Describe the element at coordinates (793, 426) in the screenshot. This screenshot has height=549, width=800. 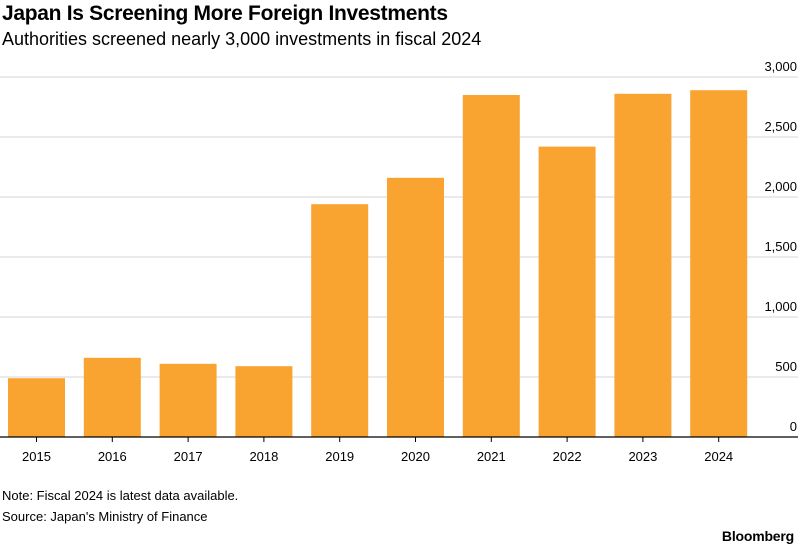
I see `y-tick-label: 0` at that location.